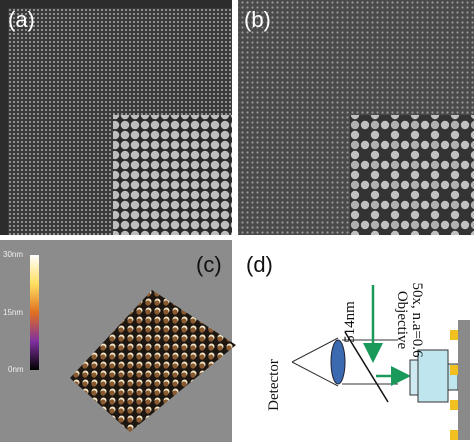  Describe the element at coordinates (153, 361) in the screenshot. I see `afm-surface` at that location.